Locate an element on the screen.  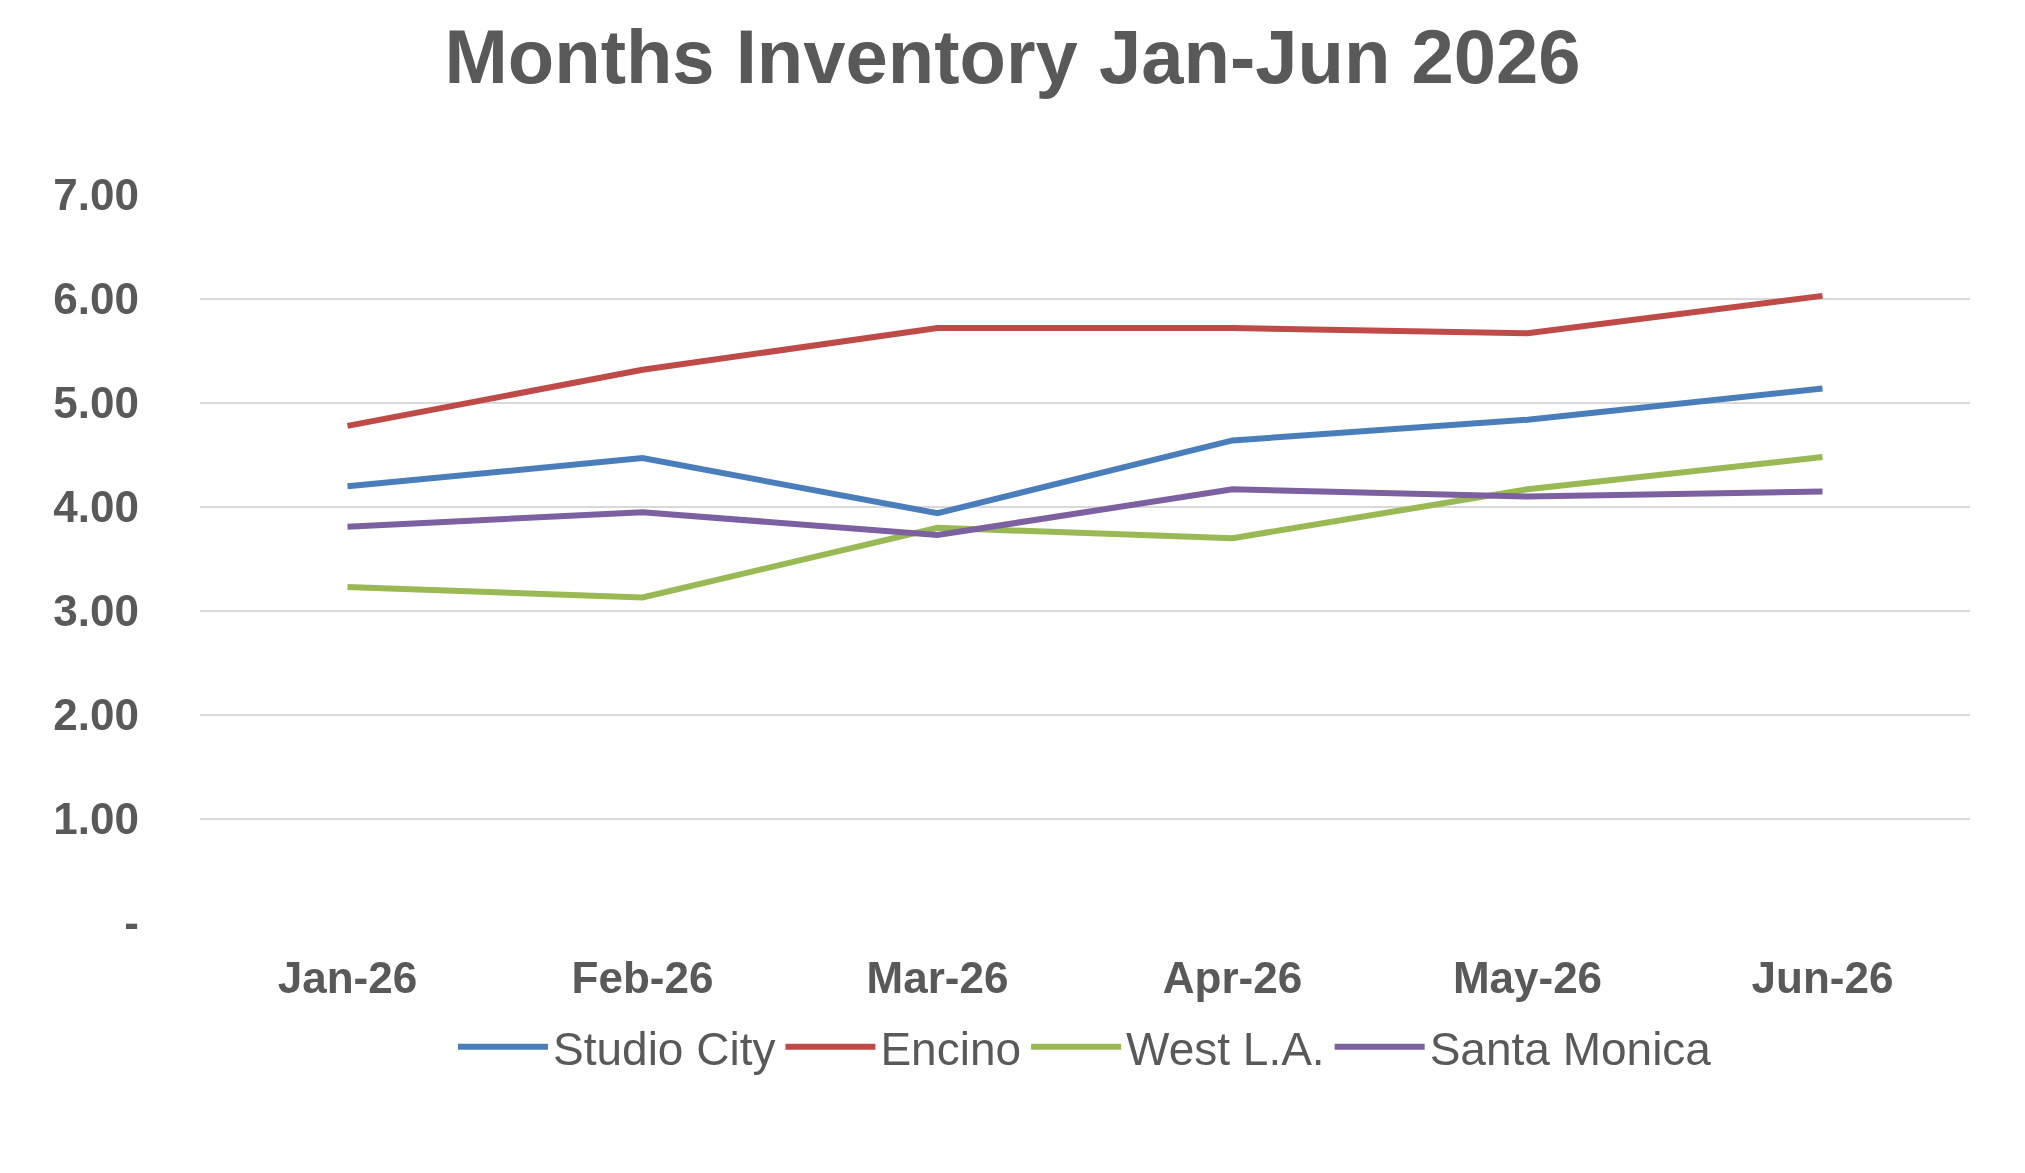
legend-label: West L.A. is located at coordinates (1225, 1048).